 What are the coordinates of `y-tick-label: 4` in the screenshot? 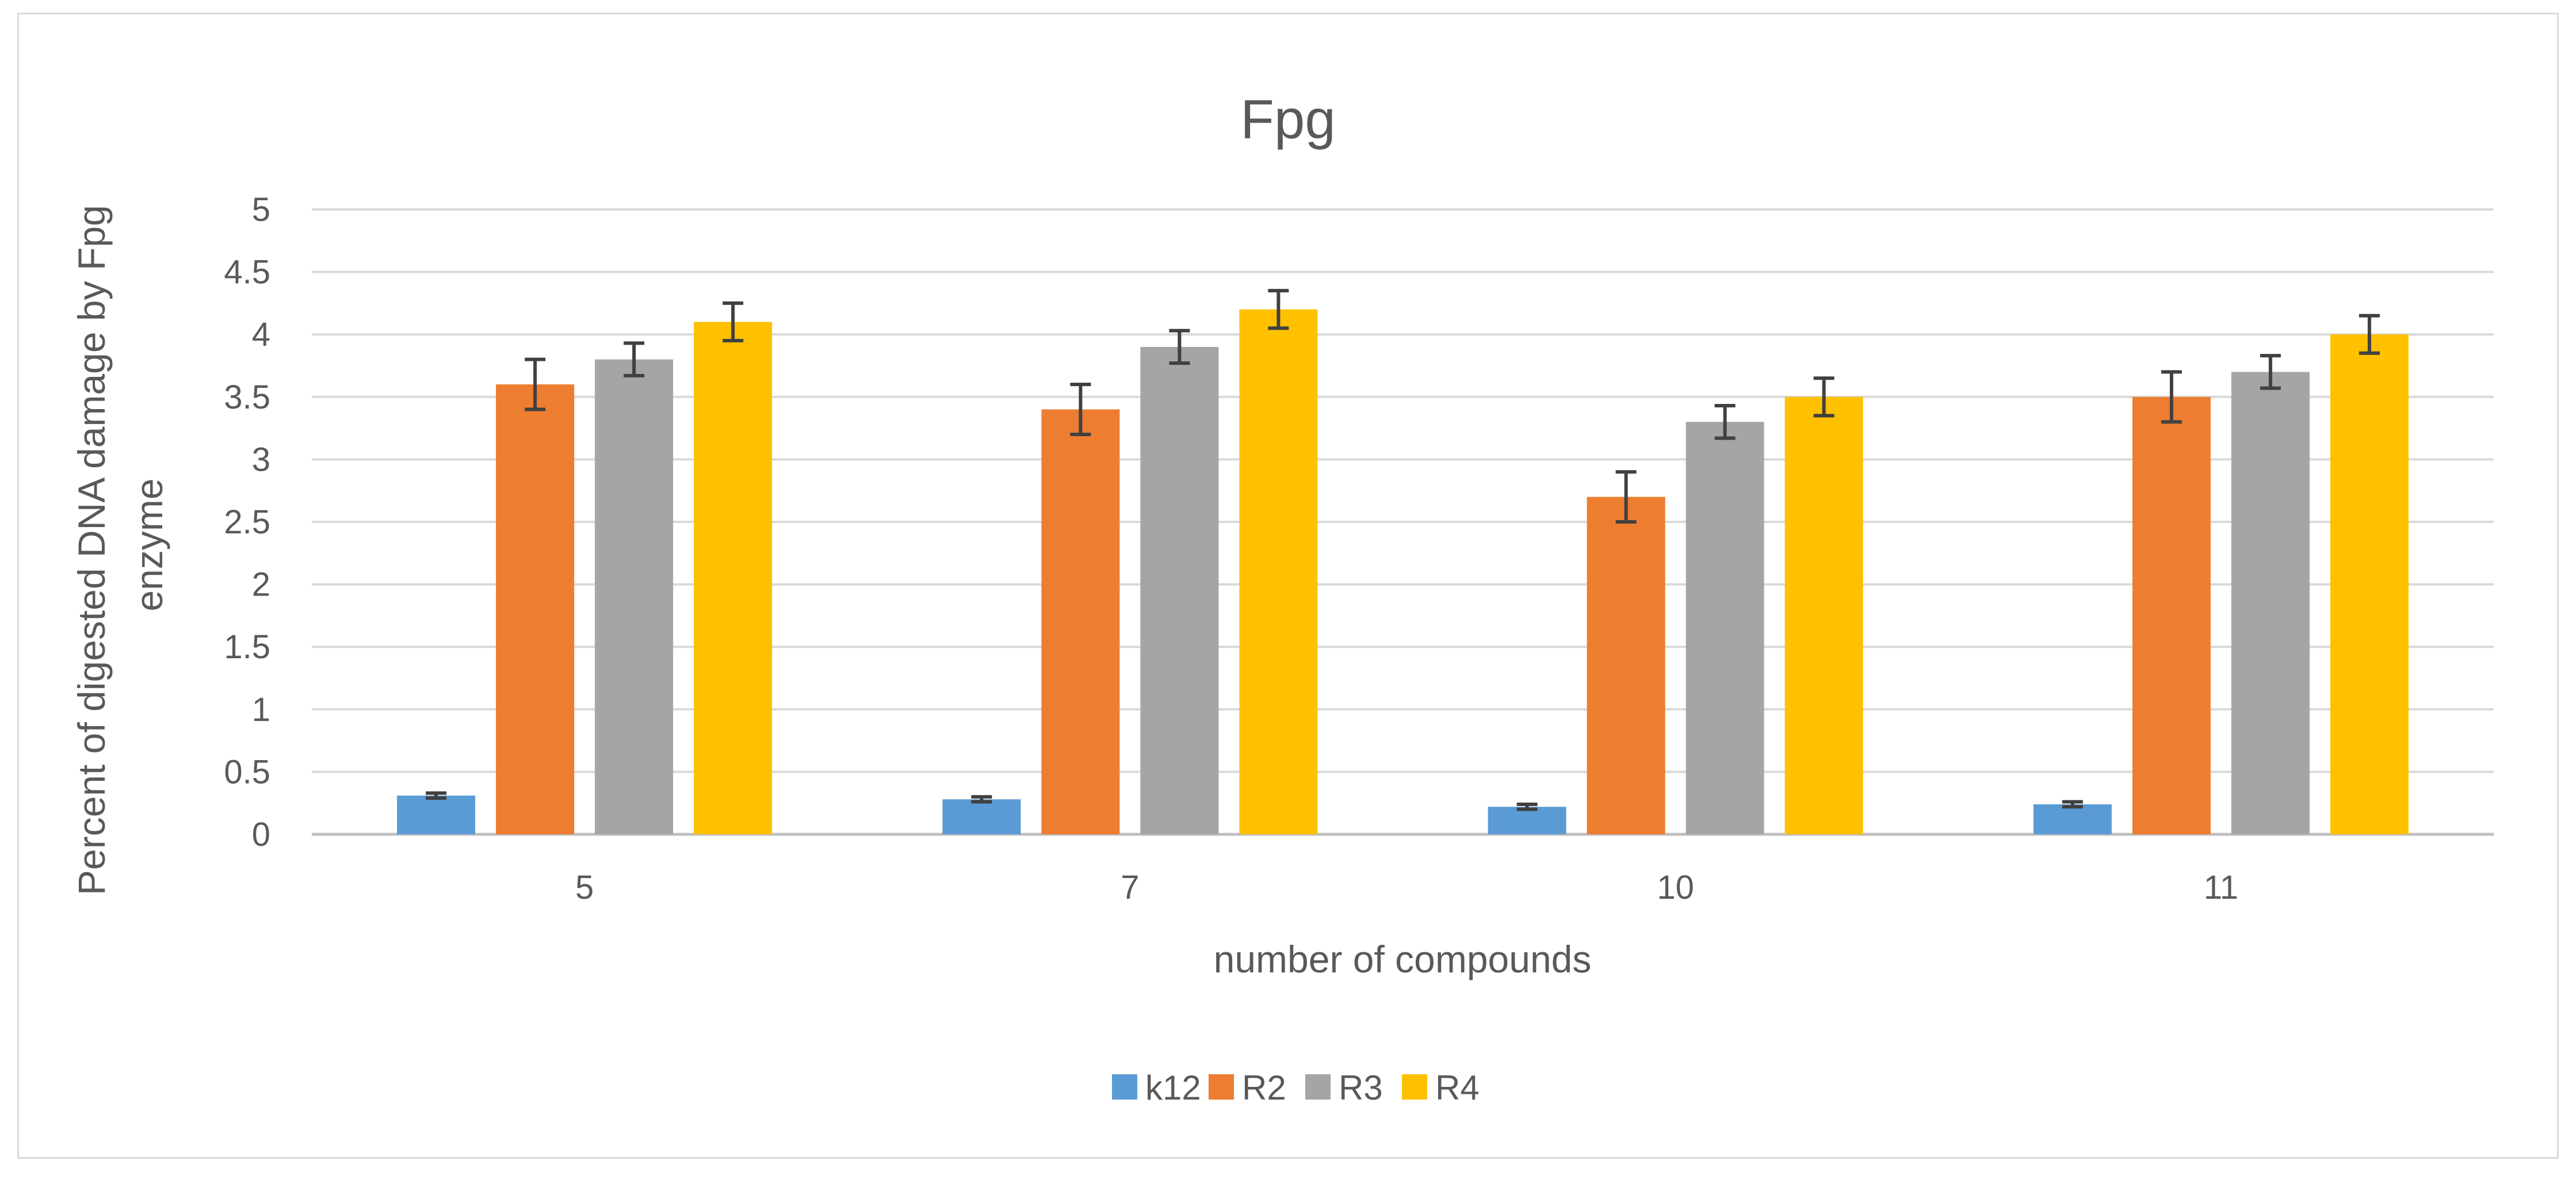 It's located at (261, 334).